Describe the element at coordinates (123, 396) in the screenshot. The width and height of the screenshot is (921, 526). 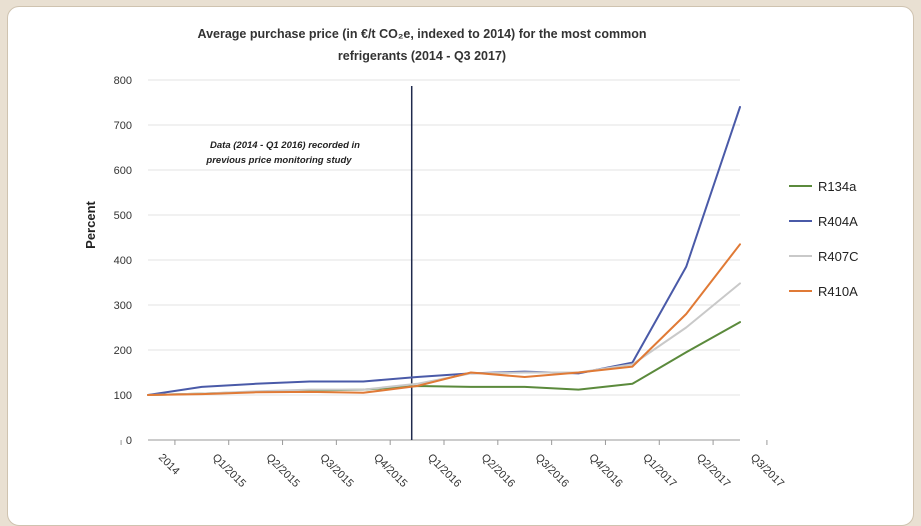
I see `y-tick-label: 100` at that location.